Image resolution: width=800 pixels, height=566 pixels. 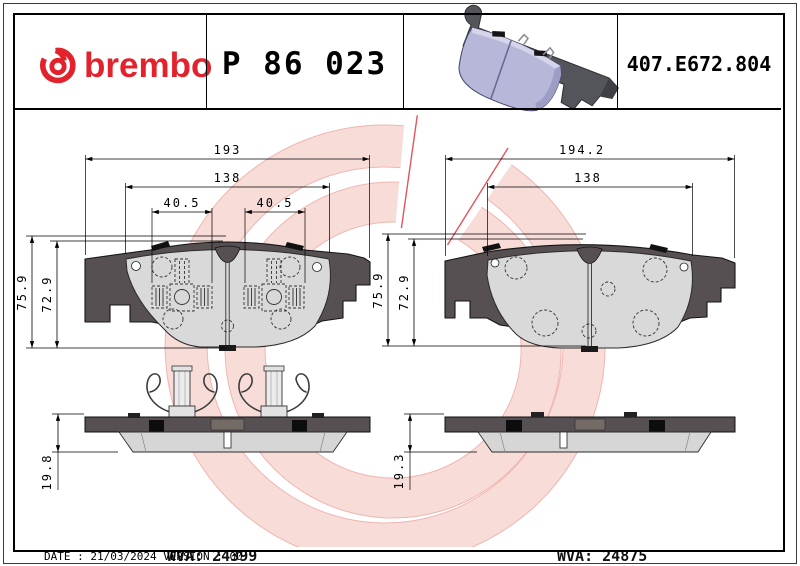 I want to click on dim-label-left-height-inner: 72.9, so click(x=47, y=294).